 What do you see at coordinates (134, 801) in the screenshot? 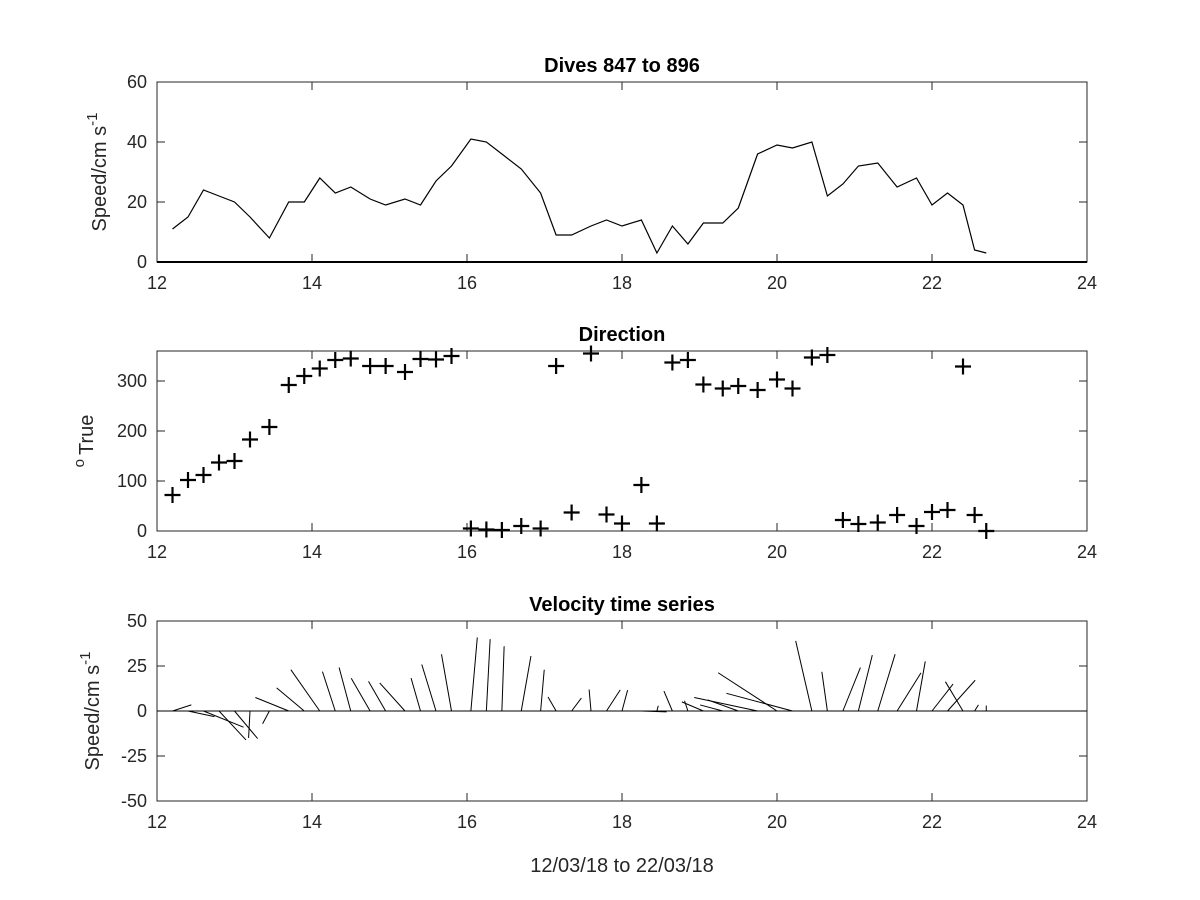
I see `velocity-ytick-label: -50` at bounding box center [134, 801].